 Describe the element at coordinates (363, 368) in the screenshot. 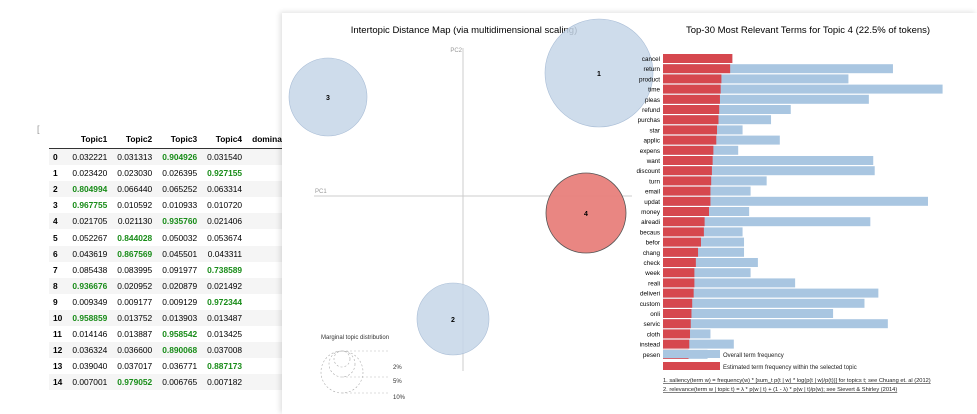

I see `marginal-topic-distribution: Marginal topic distribution 2% 5% 10%` at that location.